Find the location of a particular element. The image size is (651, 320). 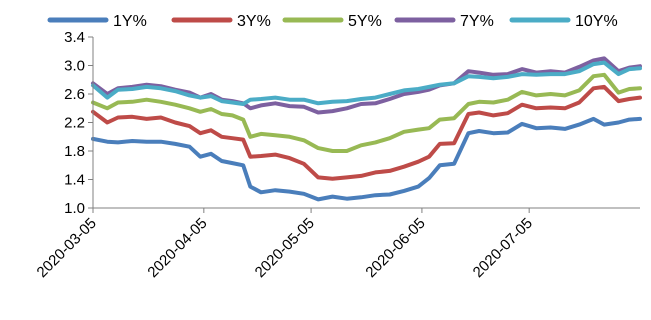

legend-label: 7Y% is located at coordinates (477, 21).